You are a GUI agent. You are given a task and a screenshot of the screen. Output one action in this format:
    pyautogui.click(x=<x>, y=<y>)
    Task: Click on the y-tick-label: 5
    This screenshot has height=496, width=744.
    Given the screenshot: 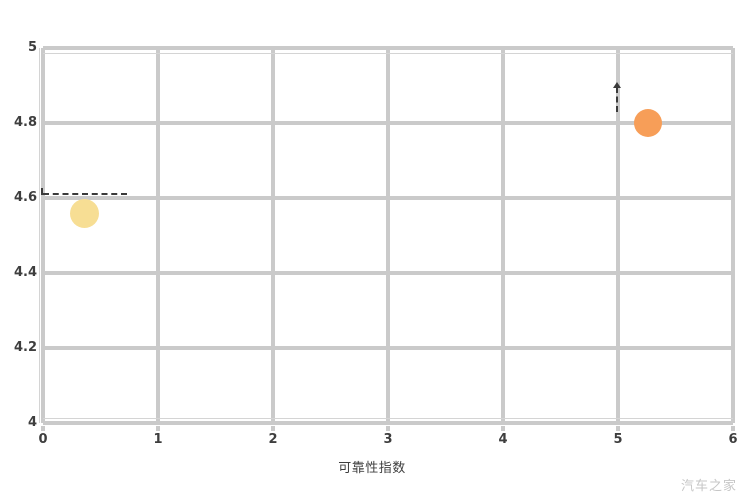 What is the action you would take?
    pyautogui.click(x=32, y=47)
    